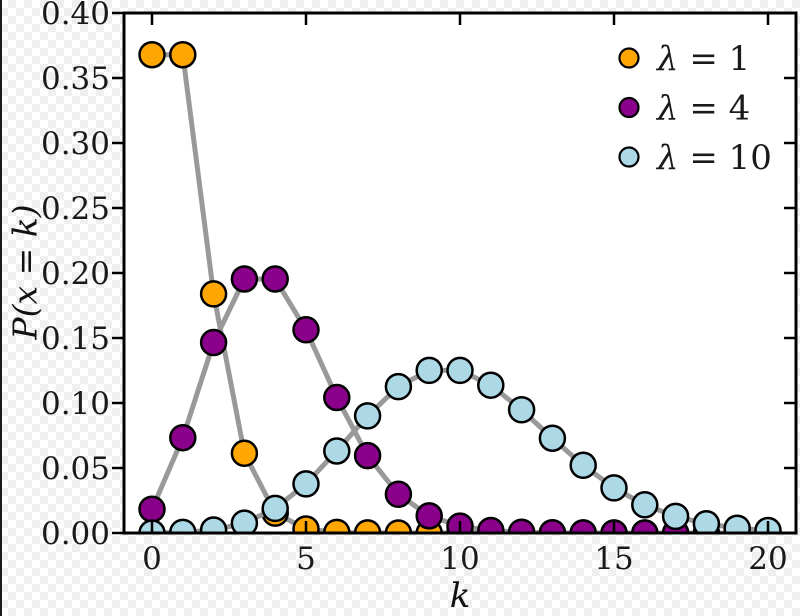 The width and height of the screenshot is (800, 616). What do you see at coordinates (75, 404) in the screenshot?
I see `y-tick-label: 0.10` at bounding box center [75, 404].